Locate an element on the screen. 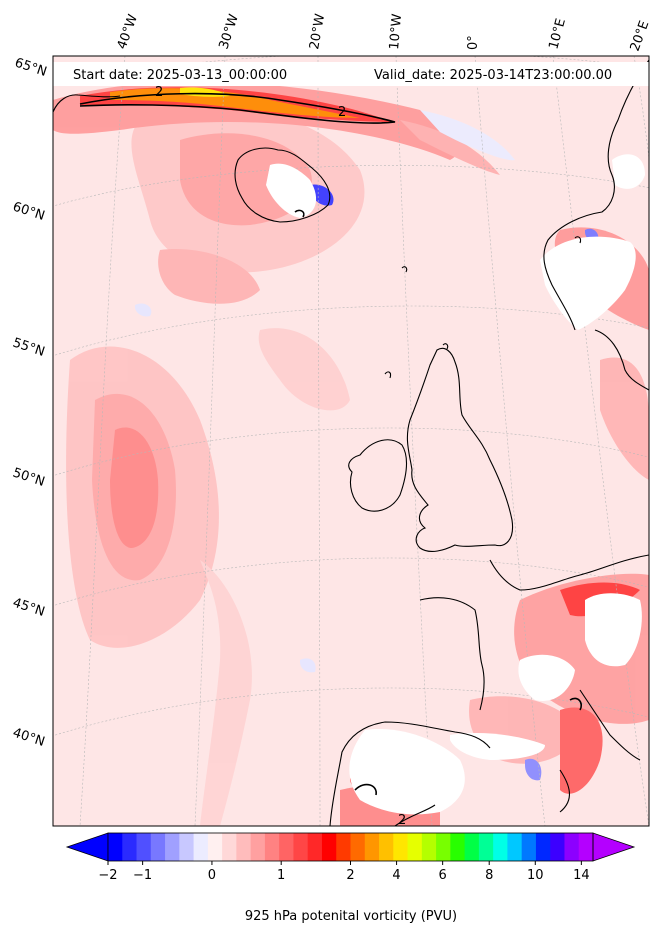  colorbar-tick-label: 0 is located at coordinates (212, 875).